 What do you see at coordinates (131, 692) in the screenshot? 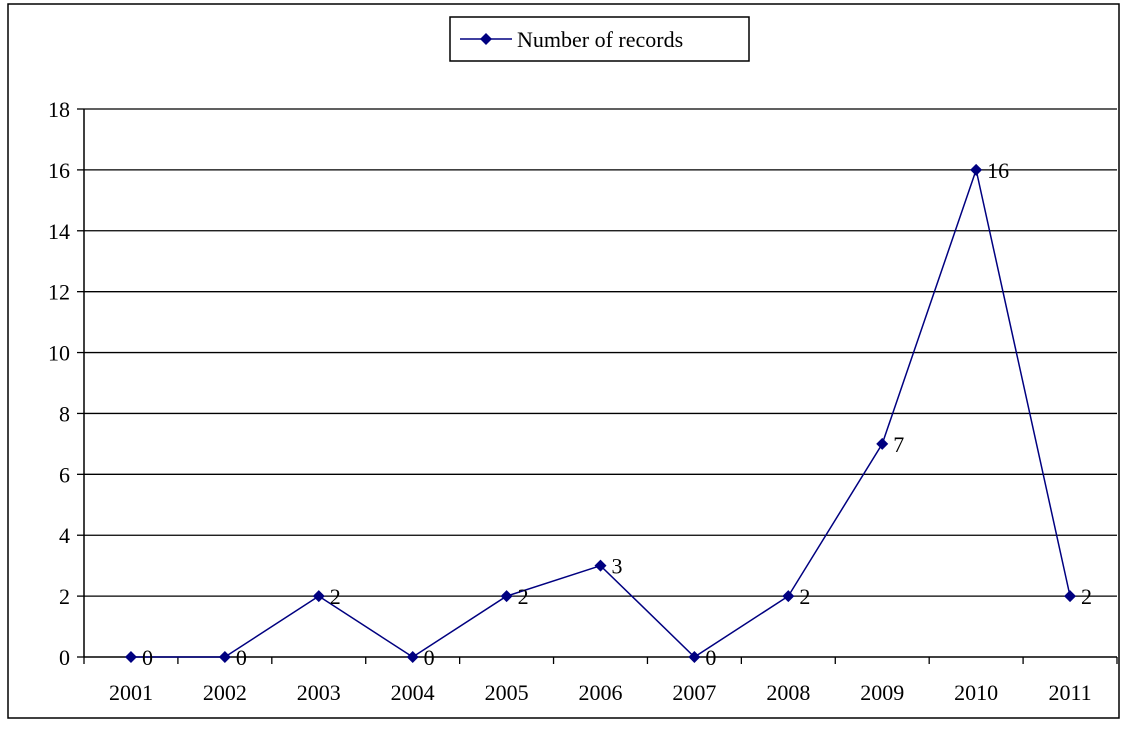
I see `x-tick-label: 2001` at bounding box center [131, 692].